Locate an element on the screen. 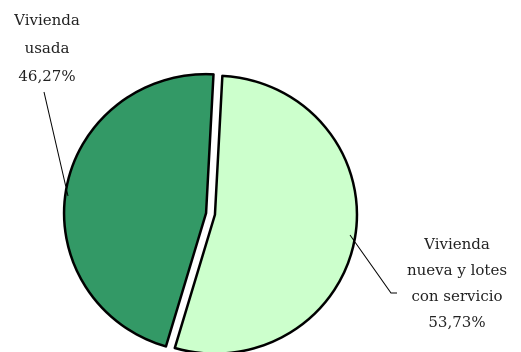  slice-label-line: usada is located at coordinates (47, 48).